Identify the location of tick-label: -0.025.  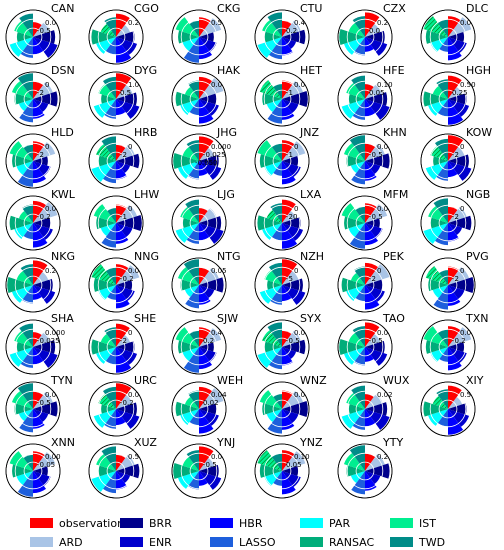
(214, 155).